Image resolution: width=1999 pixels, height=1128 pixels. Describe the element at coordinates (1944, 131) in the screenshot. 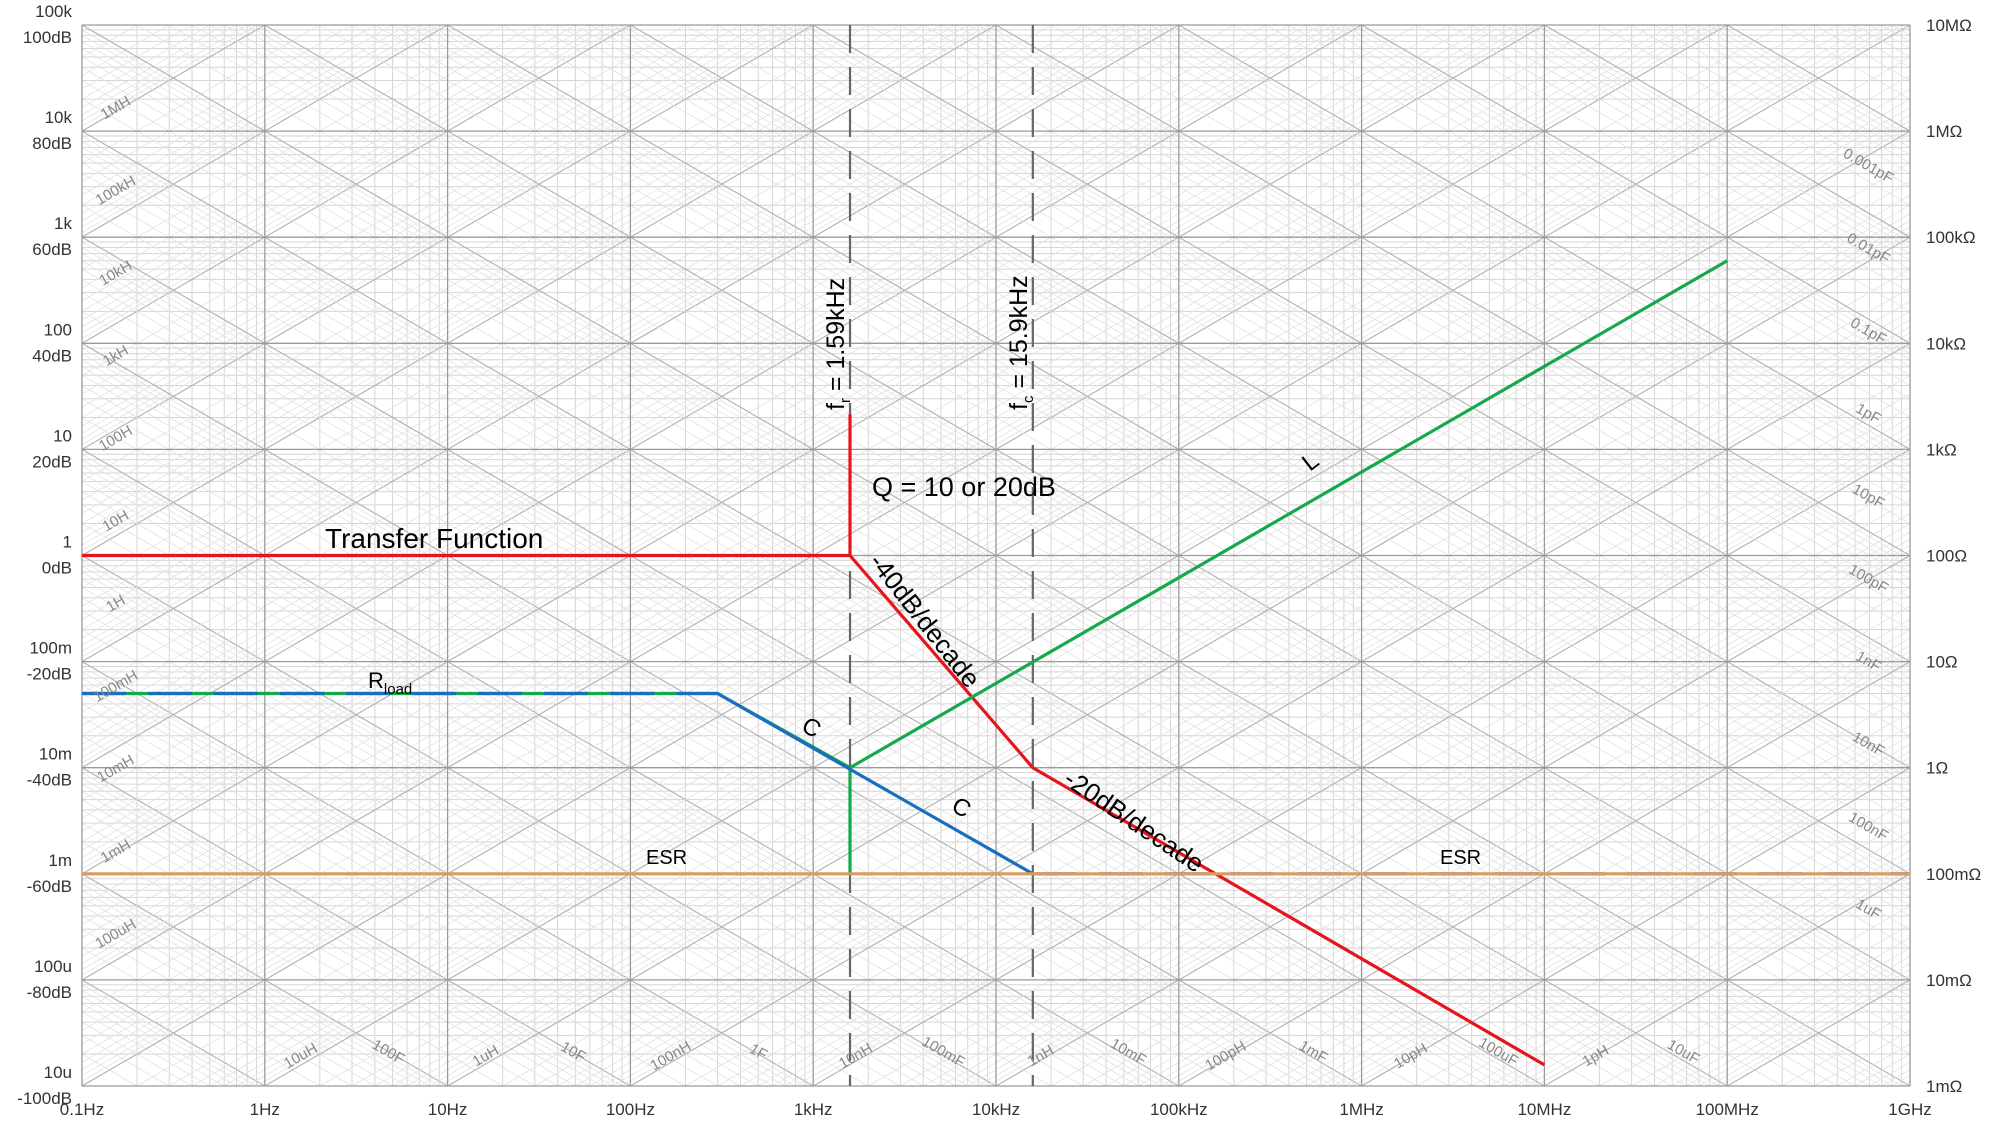

I see `y-tick-impedance: 1MΩ` at that location.